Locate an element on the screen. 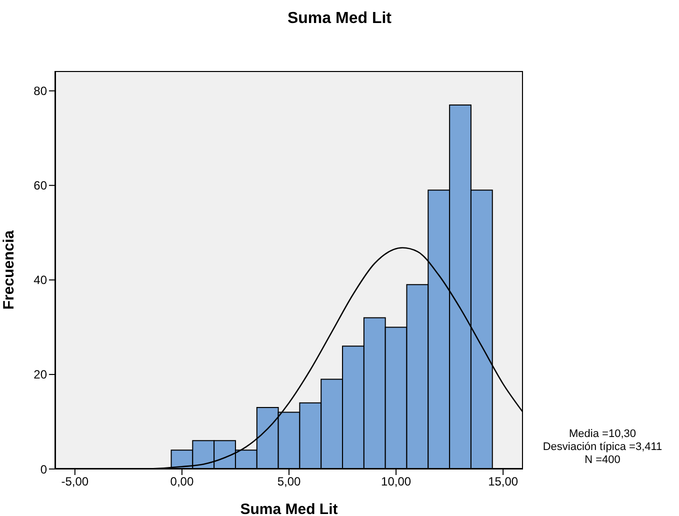 This screenshot has width=679, height=516. x-tick-label: 10,00 is located at coordinates (396, 481).